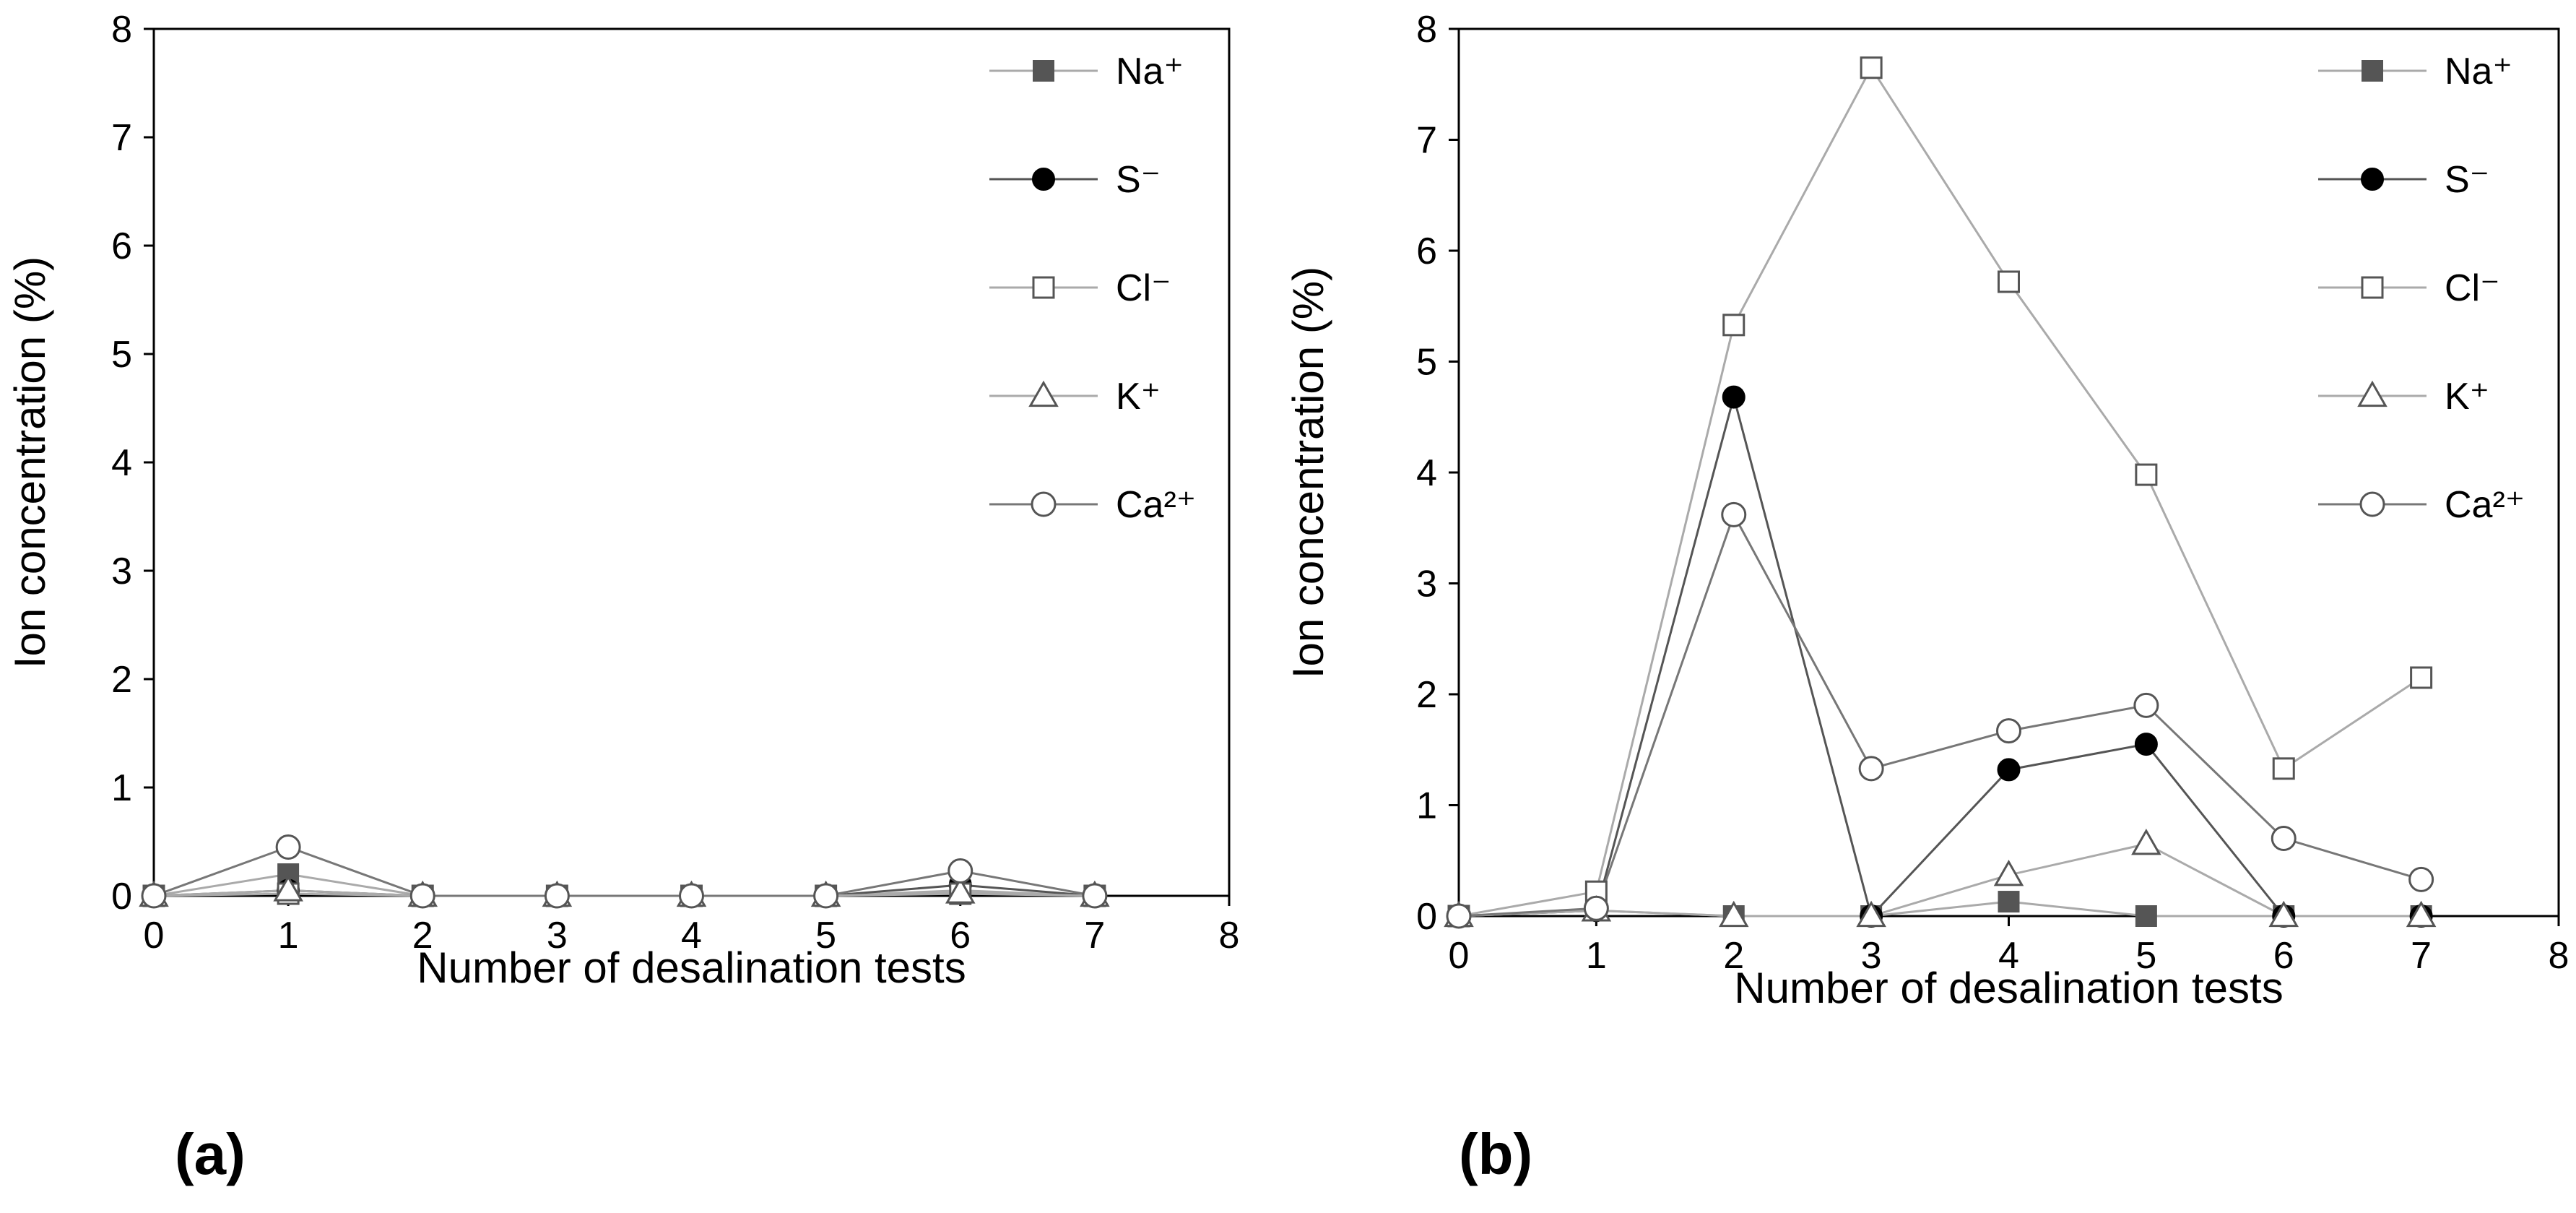 Image resolution: width=2576 pixels, height=1213 pixels. I want to click on x-tick-label: 7, so click(2421, 956).